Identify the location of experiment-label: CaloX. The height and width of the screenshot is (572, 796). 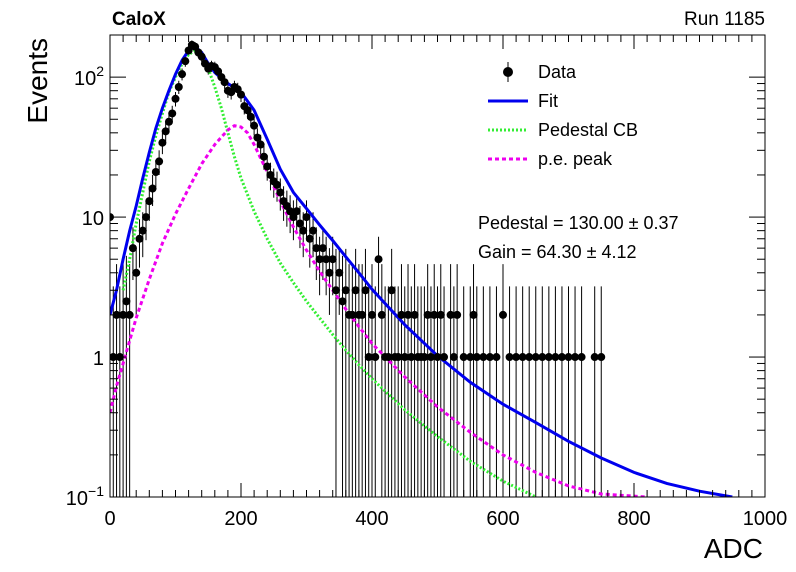
(139, 19).